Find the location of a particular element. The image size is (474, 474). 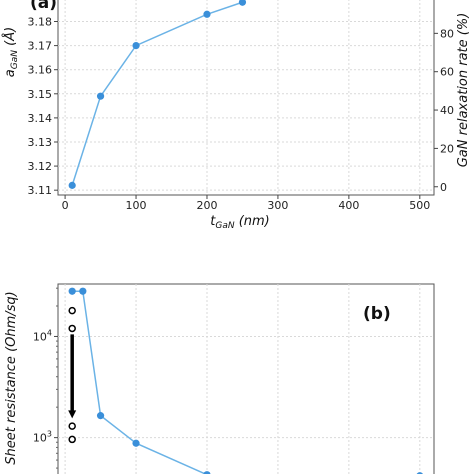

x-ticks-a: 0 100 200 300 400 500 is located at coordinates (246, 203).